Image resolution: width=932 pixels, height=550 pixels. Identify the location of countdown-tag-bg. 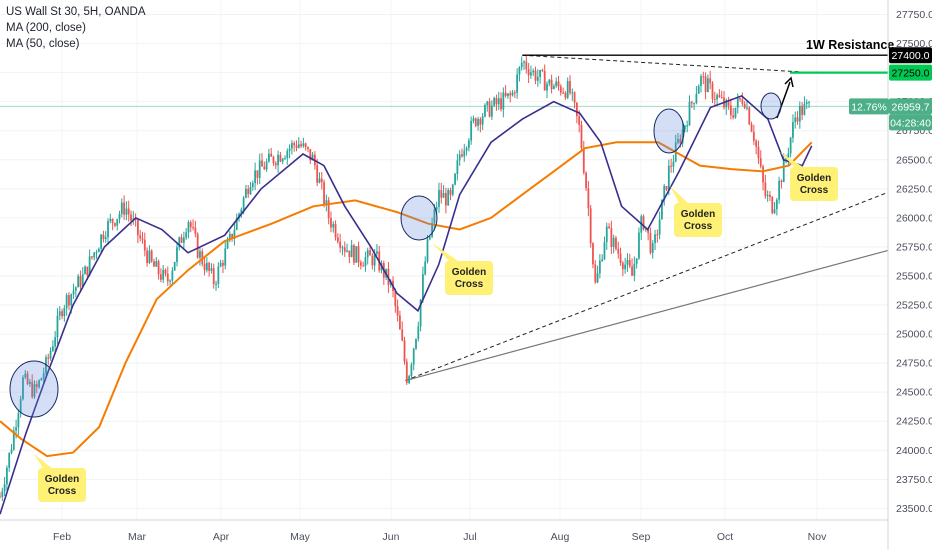
(910, 122).